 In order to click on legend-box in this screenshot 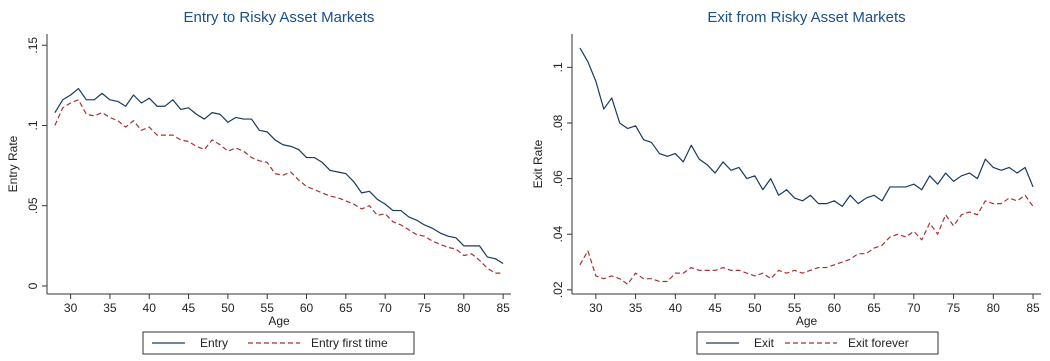, I will do `click(278, 343)`.